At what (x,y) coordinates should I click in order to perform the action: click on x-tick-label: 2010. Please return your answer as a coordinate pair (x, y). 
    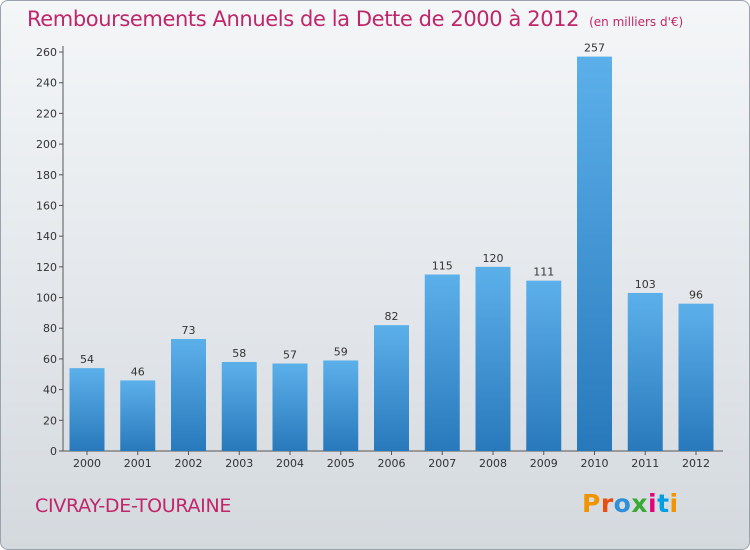
    Looking at the image, I should click on (595, 463).